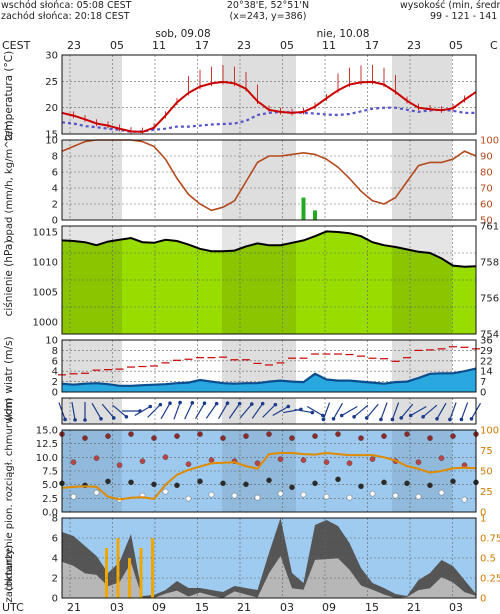 The image size is (500, 614). Describe the element at coordinates (55, 599) in the screenshot. I see `cloud-octa-panel-ytick: 0` at that location.